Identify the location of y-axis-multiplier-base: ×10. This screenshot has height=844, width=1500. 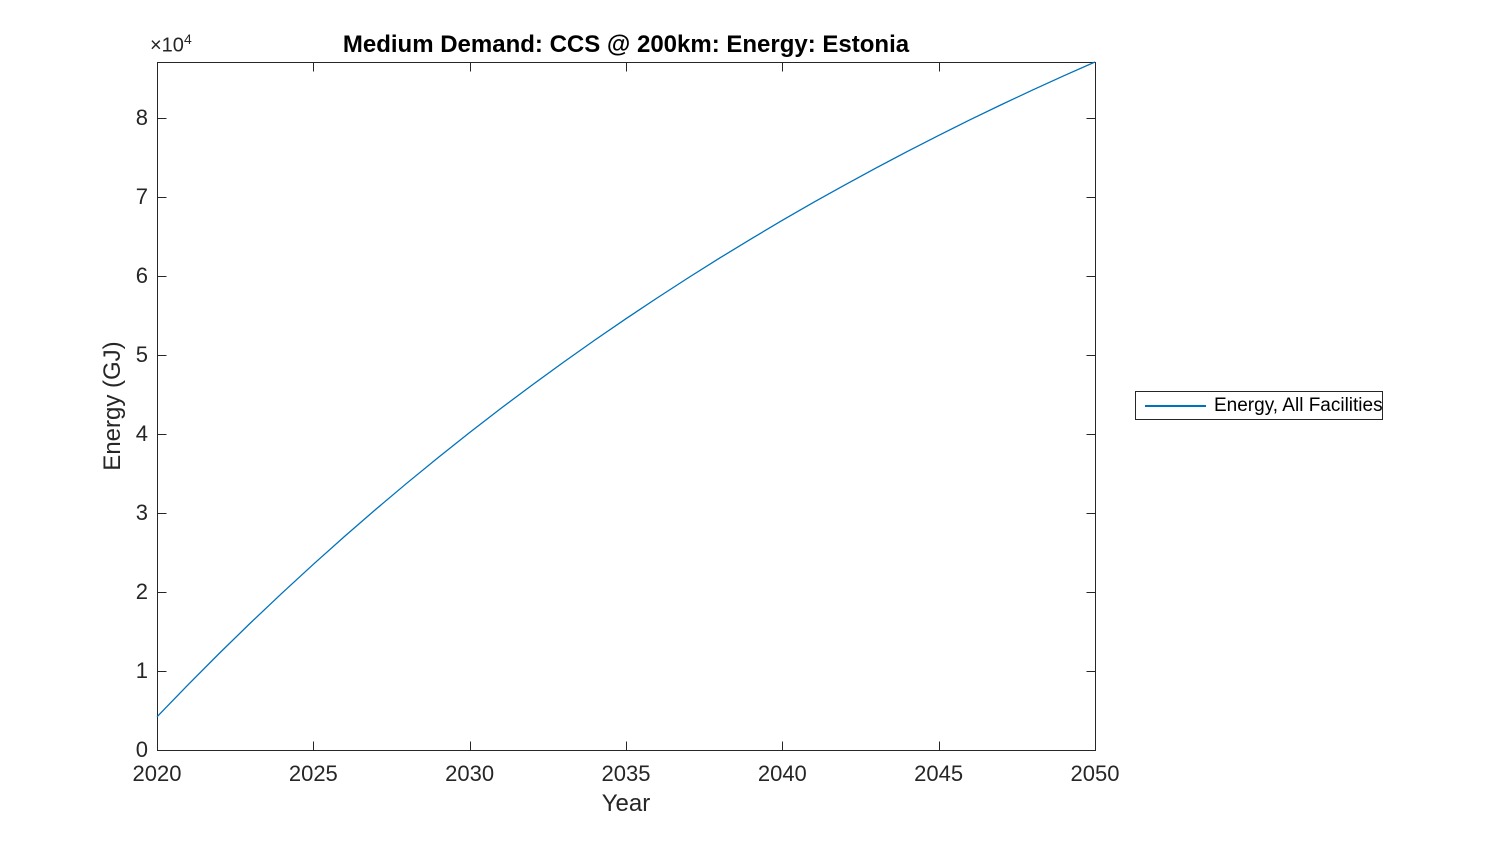
(167, 45).